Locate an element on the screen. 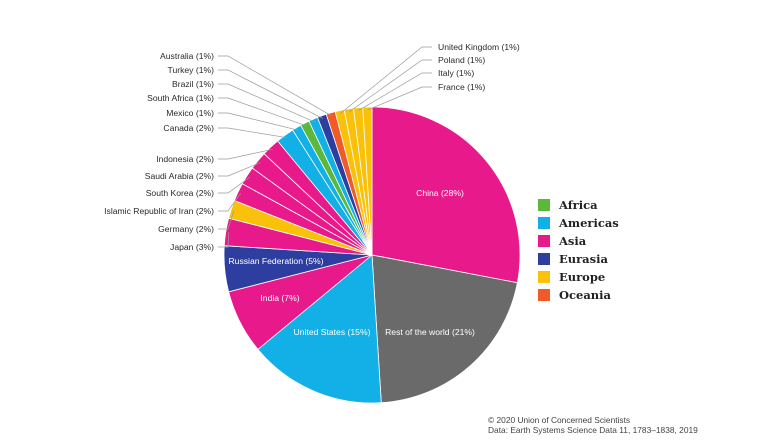 The height and width of the screenshot is (445, 768). slice-label-islamic-republic-of-iran: Islamic Republic of Iran (2%) is located at coordinates (159, 211).